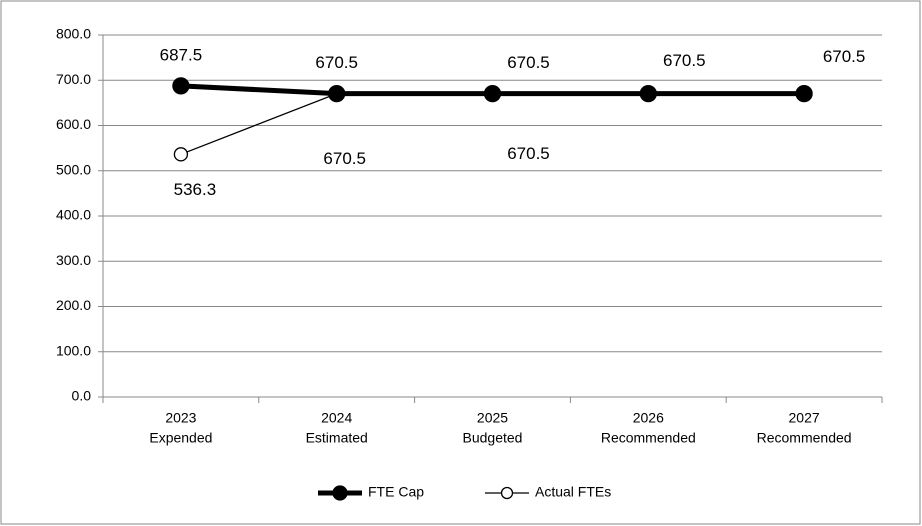  What do you see at coordinates (337, 438) in the screenshot?
I see `x-tick-label: Estimated` at bounding box center [337, 438].